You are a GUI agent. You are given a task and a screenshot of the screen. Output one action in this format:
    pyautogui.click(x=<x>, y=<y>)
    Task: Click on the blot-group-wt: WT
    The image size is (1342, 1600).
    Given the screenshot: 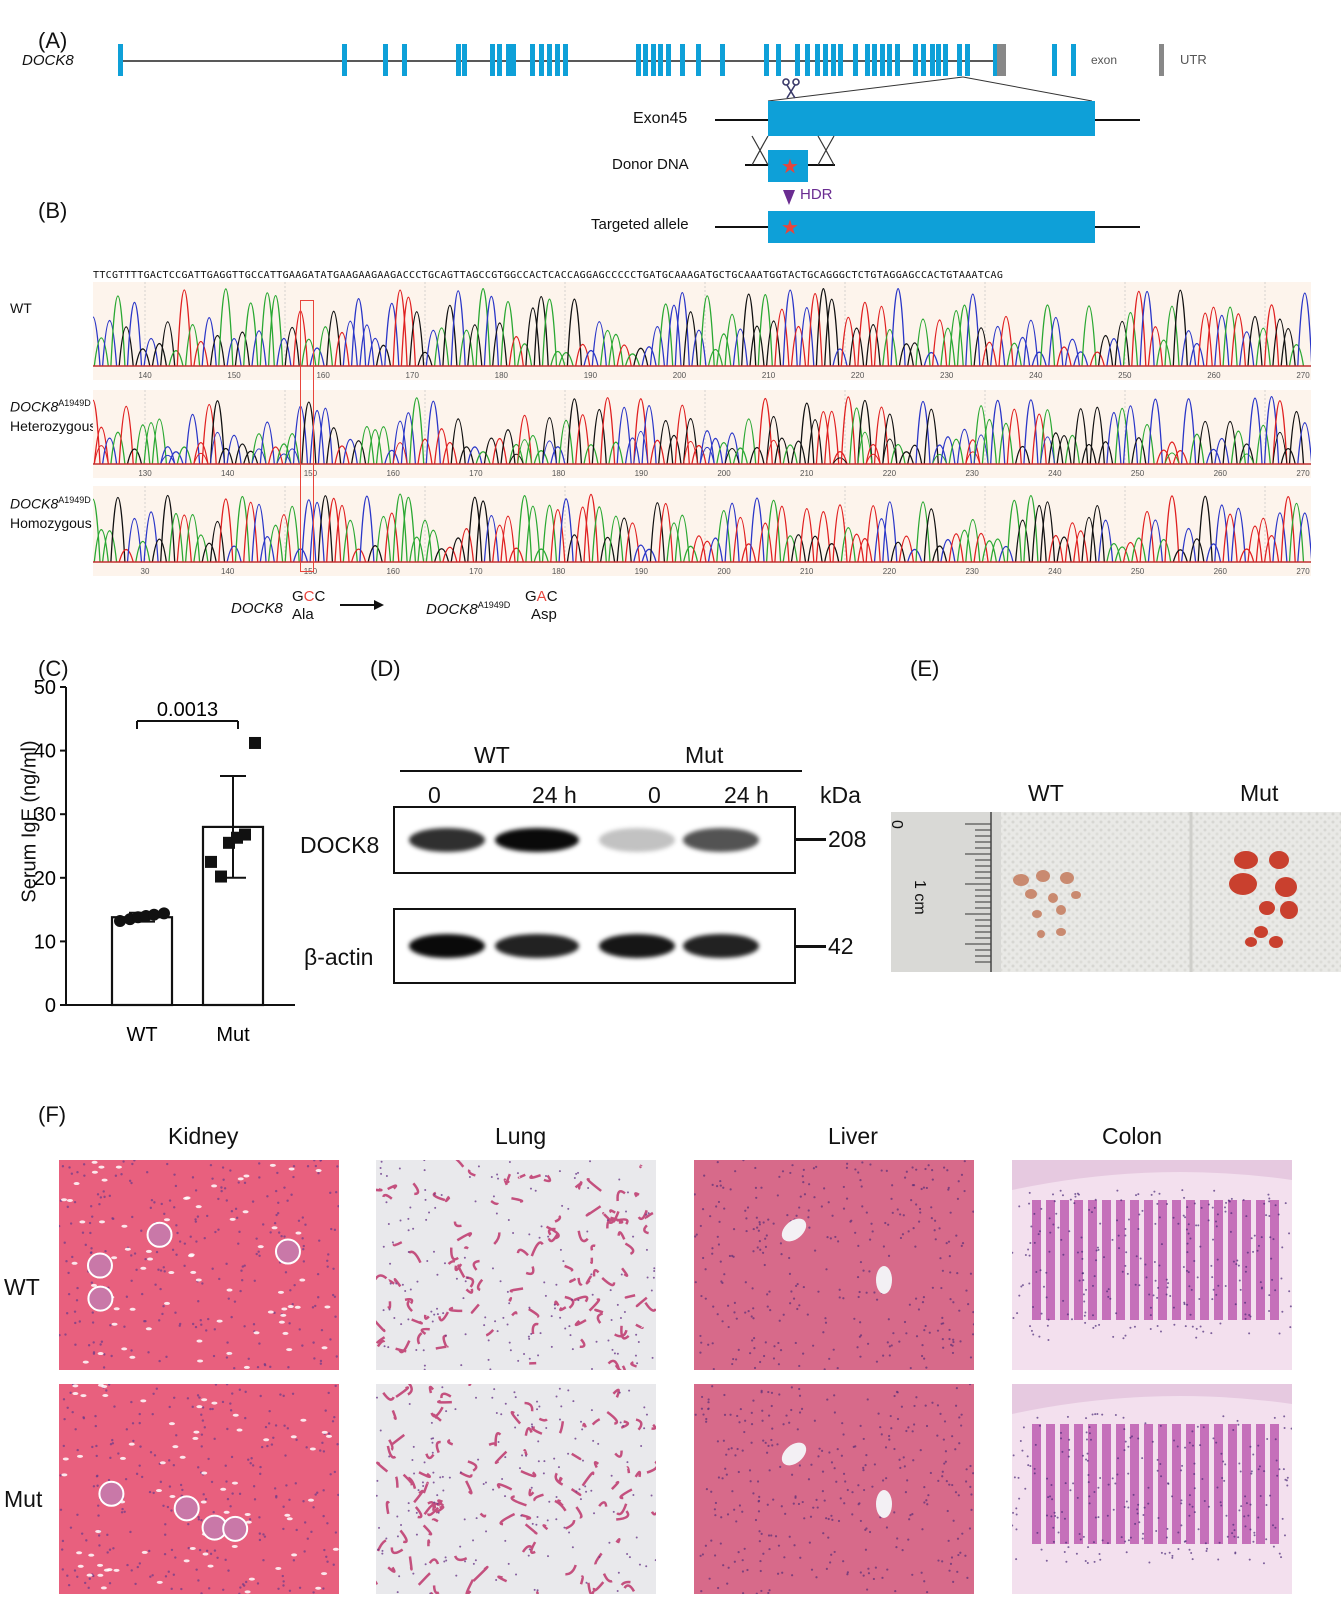 What is the action you would take?
    pyautogui.click(x=492, y=755)
    